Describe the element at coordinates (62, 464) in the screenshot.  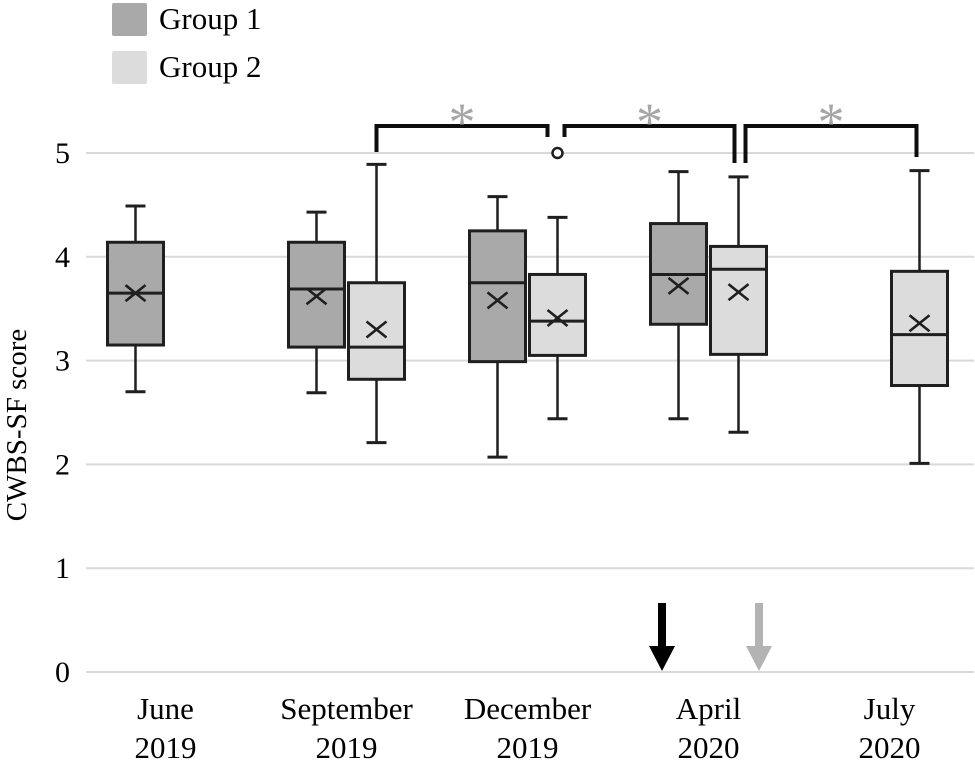
I see `y-tick-label-2: 2` at that location.